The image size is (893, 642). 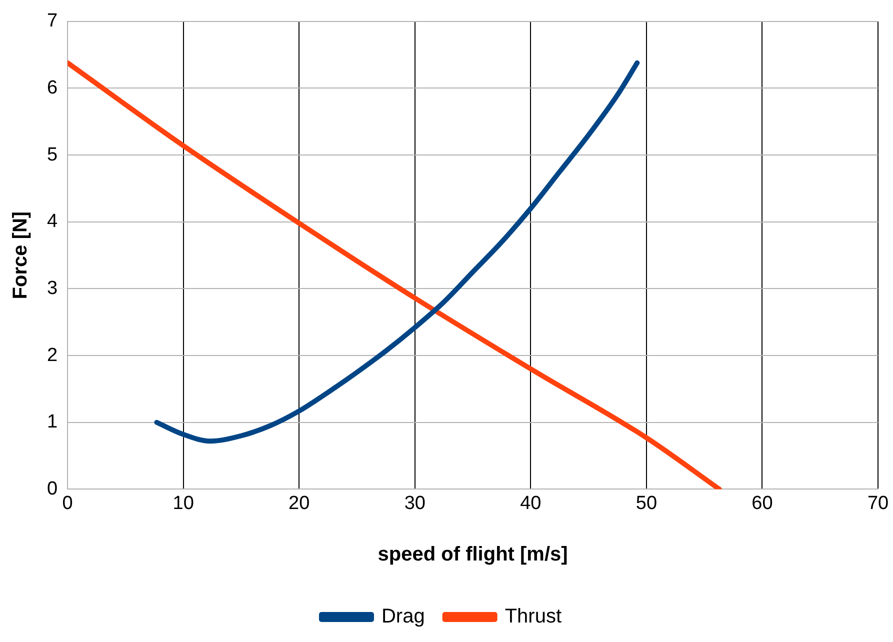 What do you see at coordinates (52, 422) in the screenshot?
I see `y-tick-label: 1` at bounding box center [52, 422].